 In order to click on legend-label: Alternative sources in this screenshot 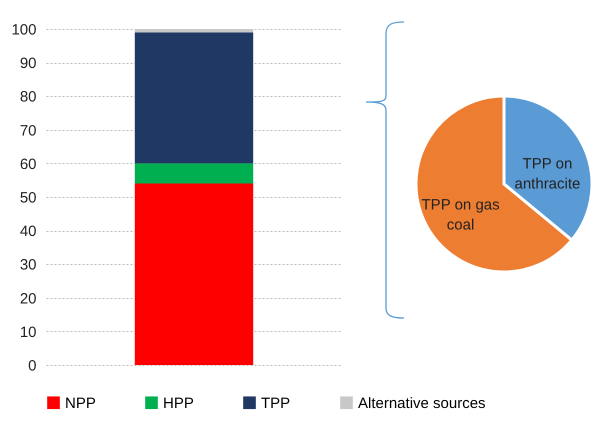, I will do `click(422, 403)`.